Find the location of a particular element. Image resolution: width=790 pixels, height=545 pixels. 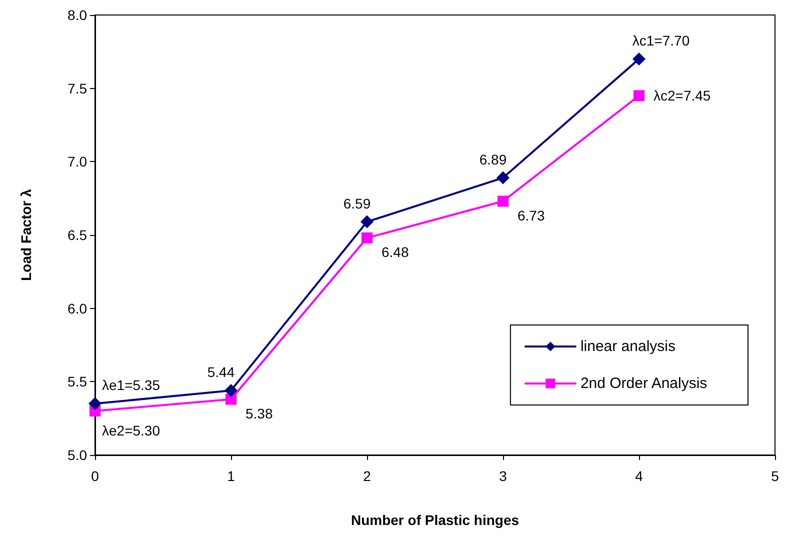

data-label: λc2=7.45 is located at coordinates (682, 96).